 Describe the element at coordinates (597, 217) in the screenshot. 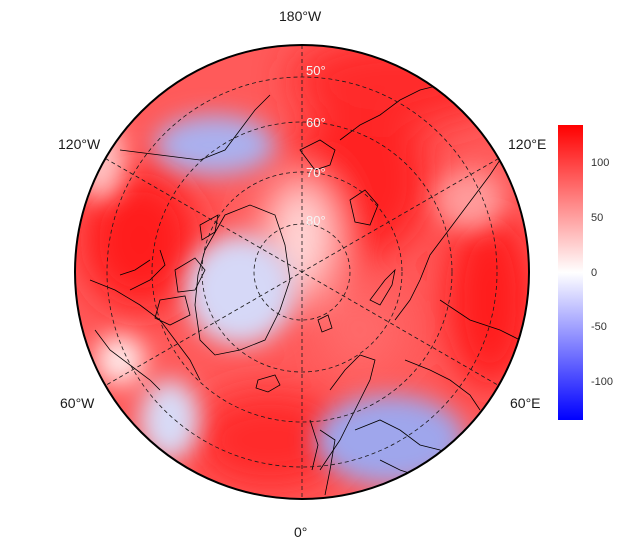

I see `colorbar-tick-label: 50` at that location.